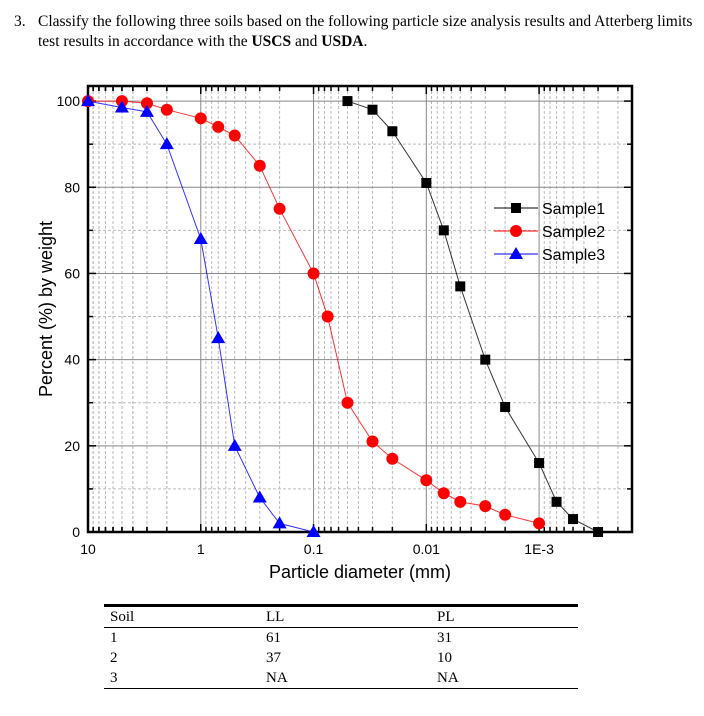 The image size is (704, 716). I want to click on y-tick-label: 20, so click(72, 446).